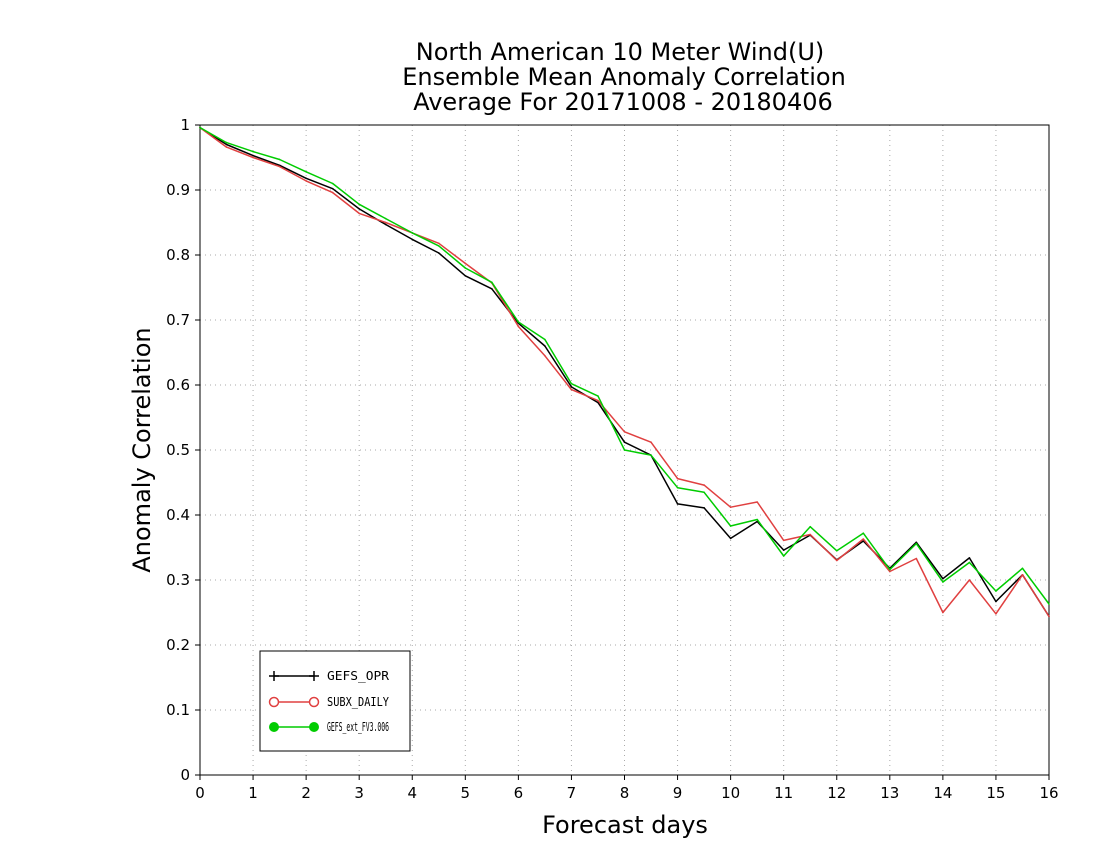 This screenshot has height=850, width=1100. Describe the element at coordinates (783, 793) in the screenshot. I see `x-tick-label: 11` at that location.